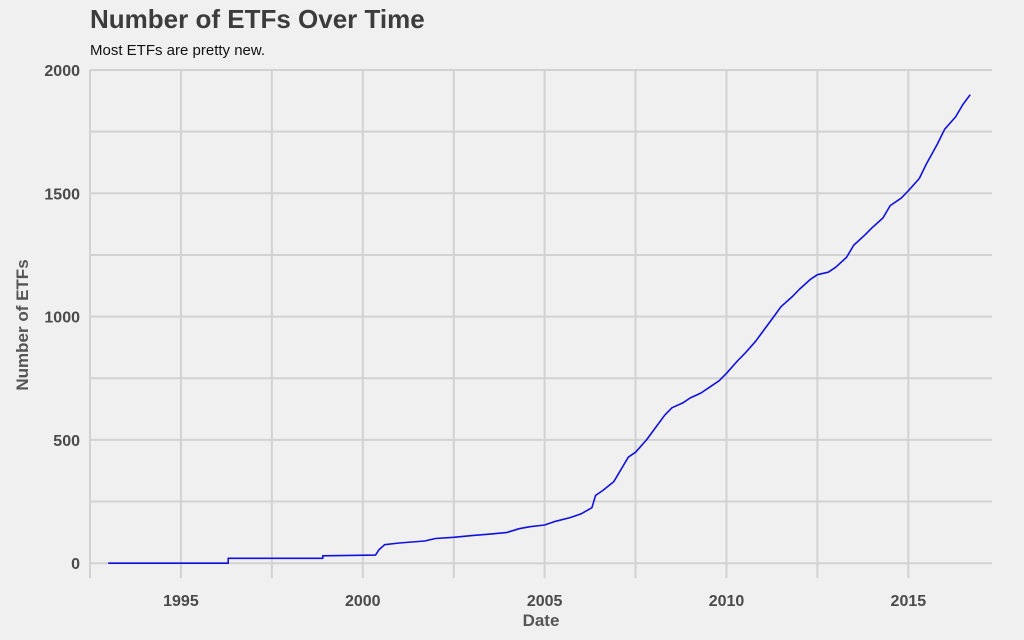 This screenshot has width=1024, height=640. What do you see at coordinates (62, 194) in the screenshot?
I see `y-tick-label: 1500` at bounding box center [62, 194].